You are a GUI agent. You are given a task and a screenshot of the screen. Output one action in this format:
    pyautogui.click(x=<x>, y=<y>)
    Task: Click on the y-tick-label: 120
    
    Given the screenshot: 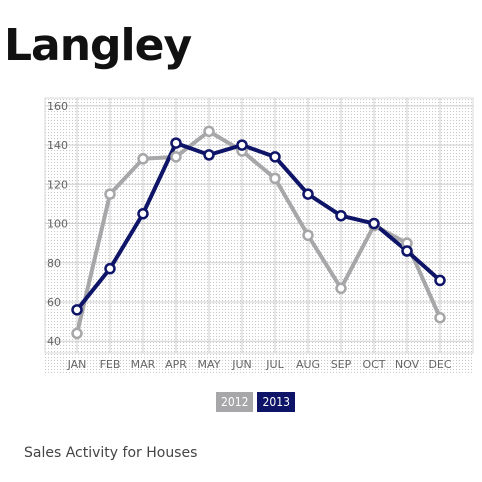 What is the action you would take?
    pyautogui.click(x=57, y=184)
    